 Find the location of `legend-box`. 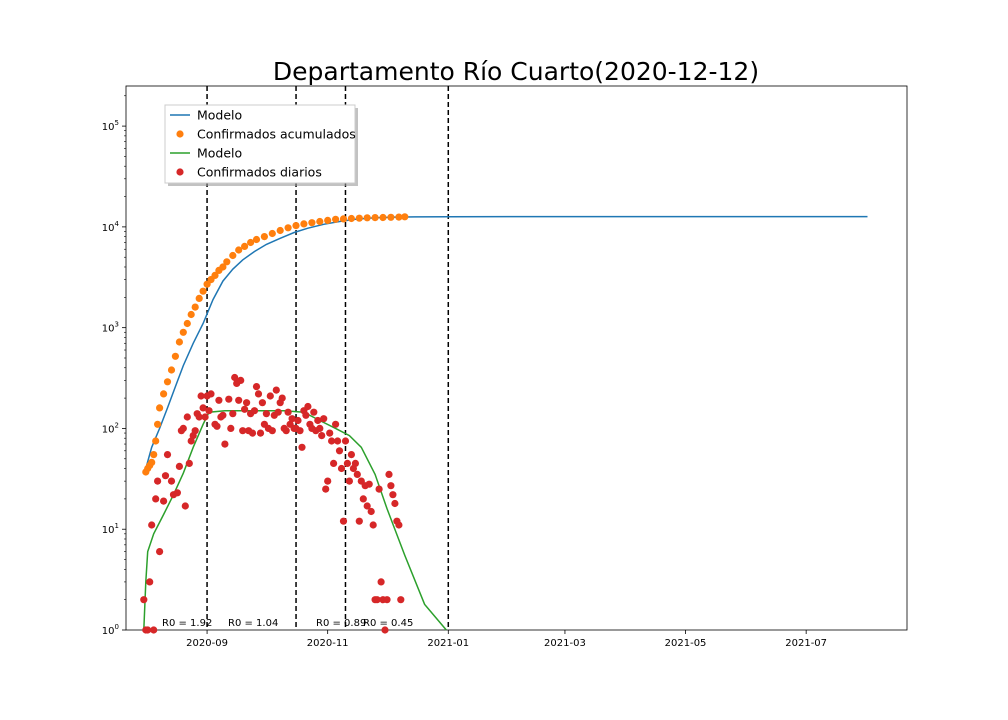

legend-box is located at coordinates (260, 144).